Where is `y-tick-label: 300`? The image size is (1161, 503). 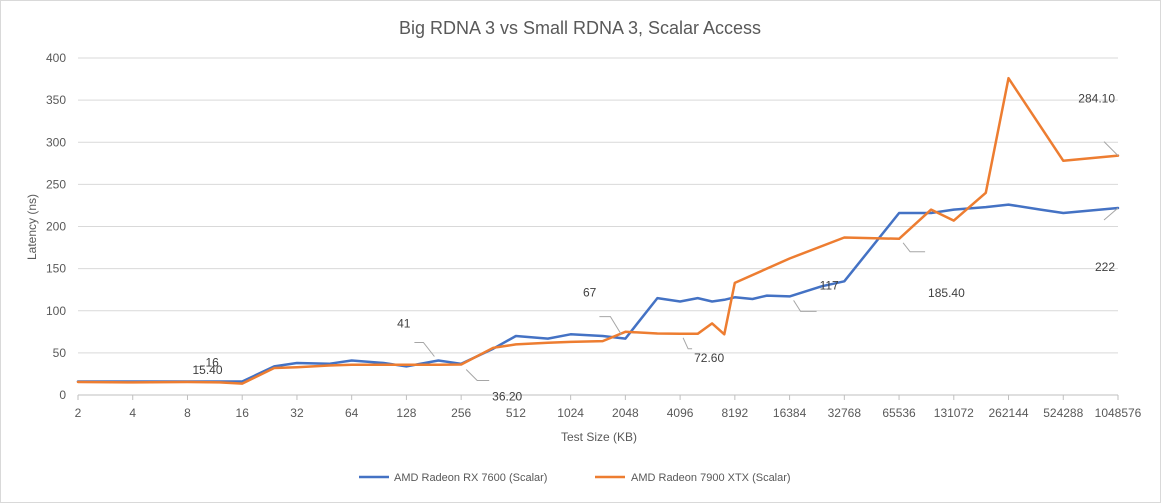
y-tick-label: 300 is located at coordinates (56, 142).